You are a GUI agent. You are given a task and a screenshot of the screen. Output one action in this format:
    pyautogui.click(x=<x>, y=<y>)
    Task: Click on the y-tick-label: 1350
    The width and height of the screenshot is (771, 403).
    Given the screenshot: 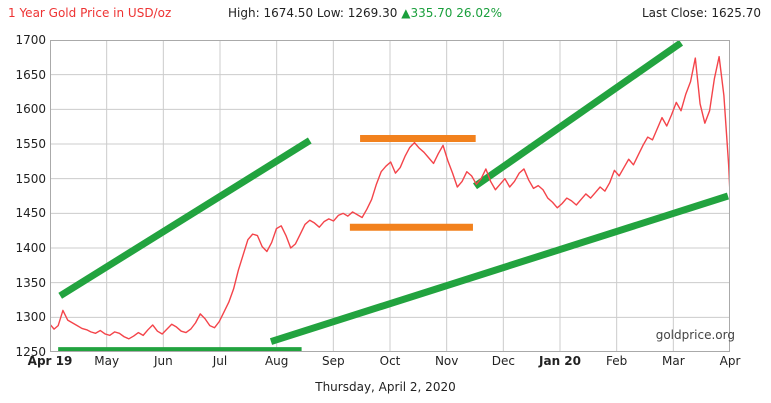 What is the action you would take?
    pyautogui.click(x=30, y=282)
    